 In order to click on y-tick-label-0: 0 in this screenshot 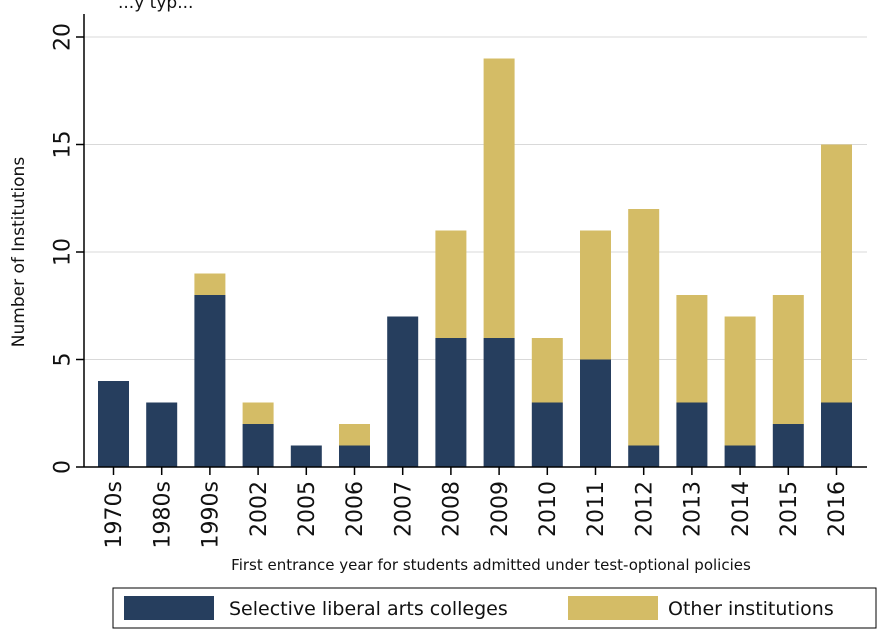, I will do `click(63, 467)`.